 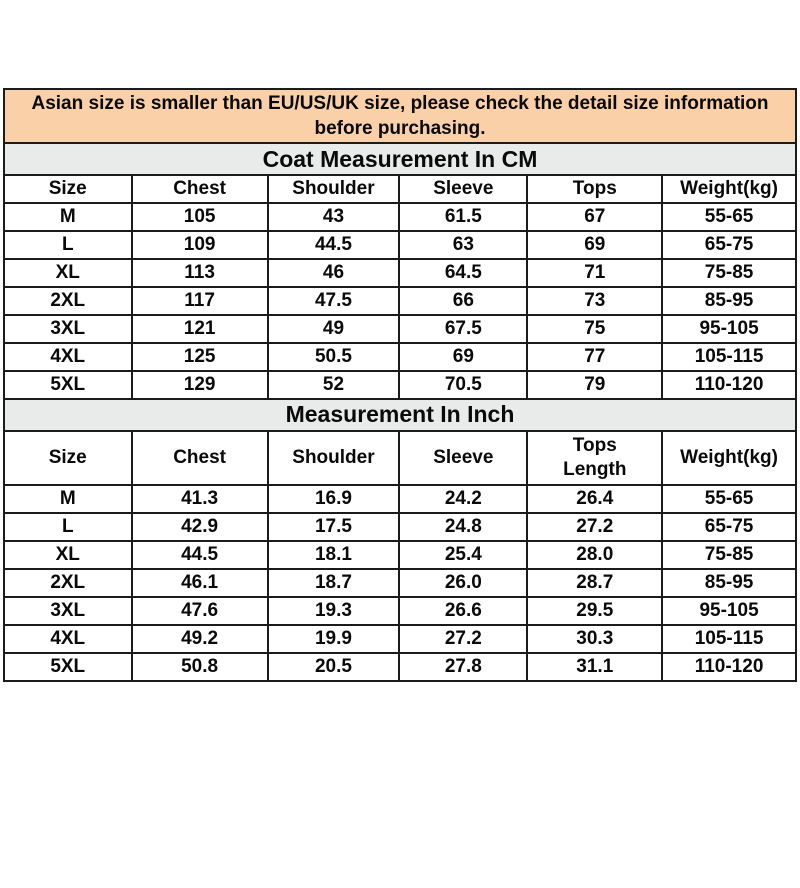 What do you see at coordinates (729, 356) in the screenshot?
I see `cm-table-cell: 105-115` at bounding box center [729, 356].